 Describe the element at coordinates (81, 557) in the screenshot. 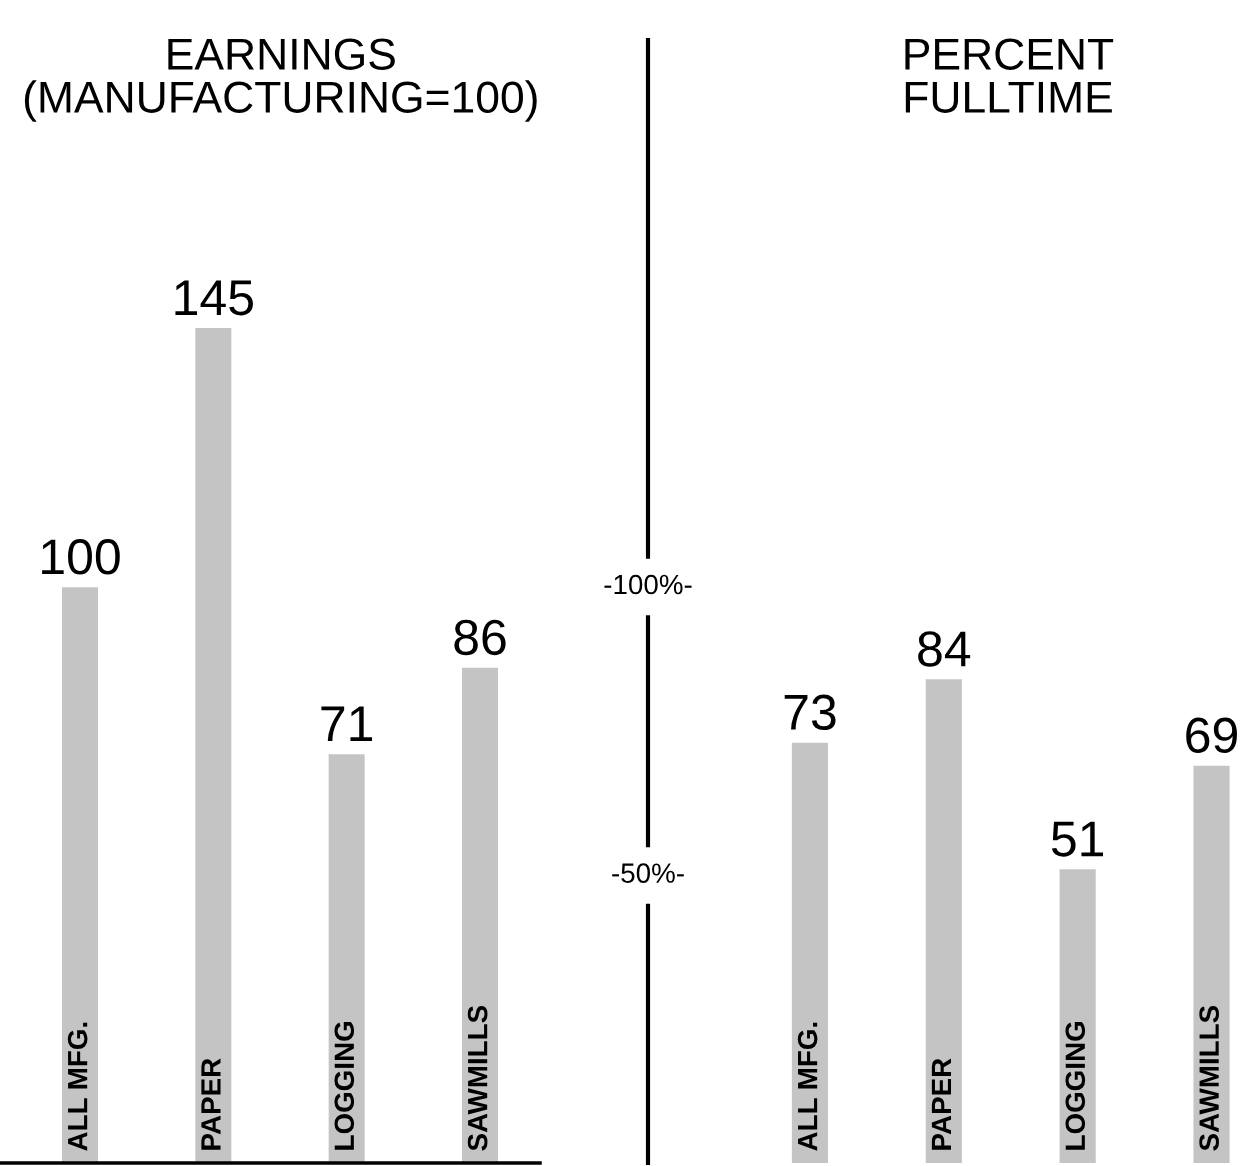

I see `data-label: 100` at that location.